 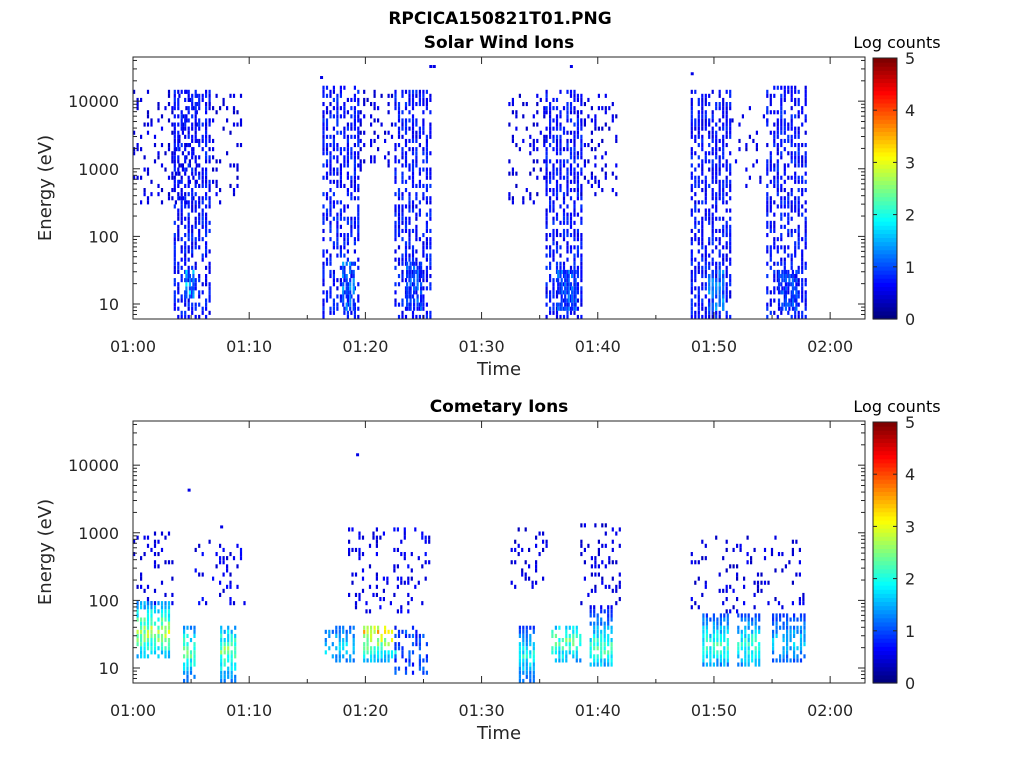 What do you see at coordinates (499, 407) in the screenshot?
I see `panel-title: Cometary Ions` at bounding box center [499, 407].